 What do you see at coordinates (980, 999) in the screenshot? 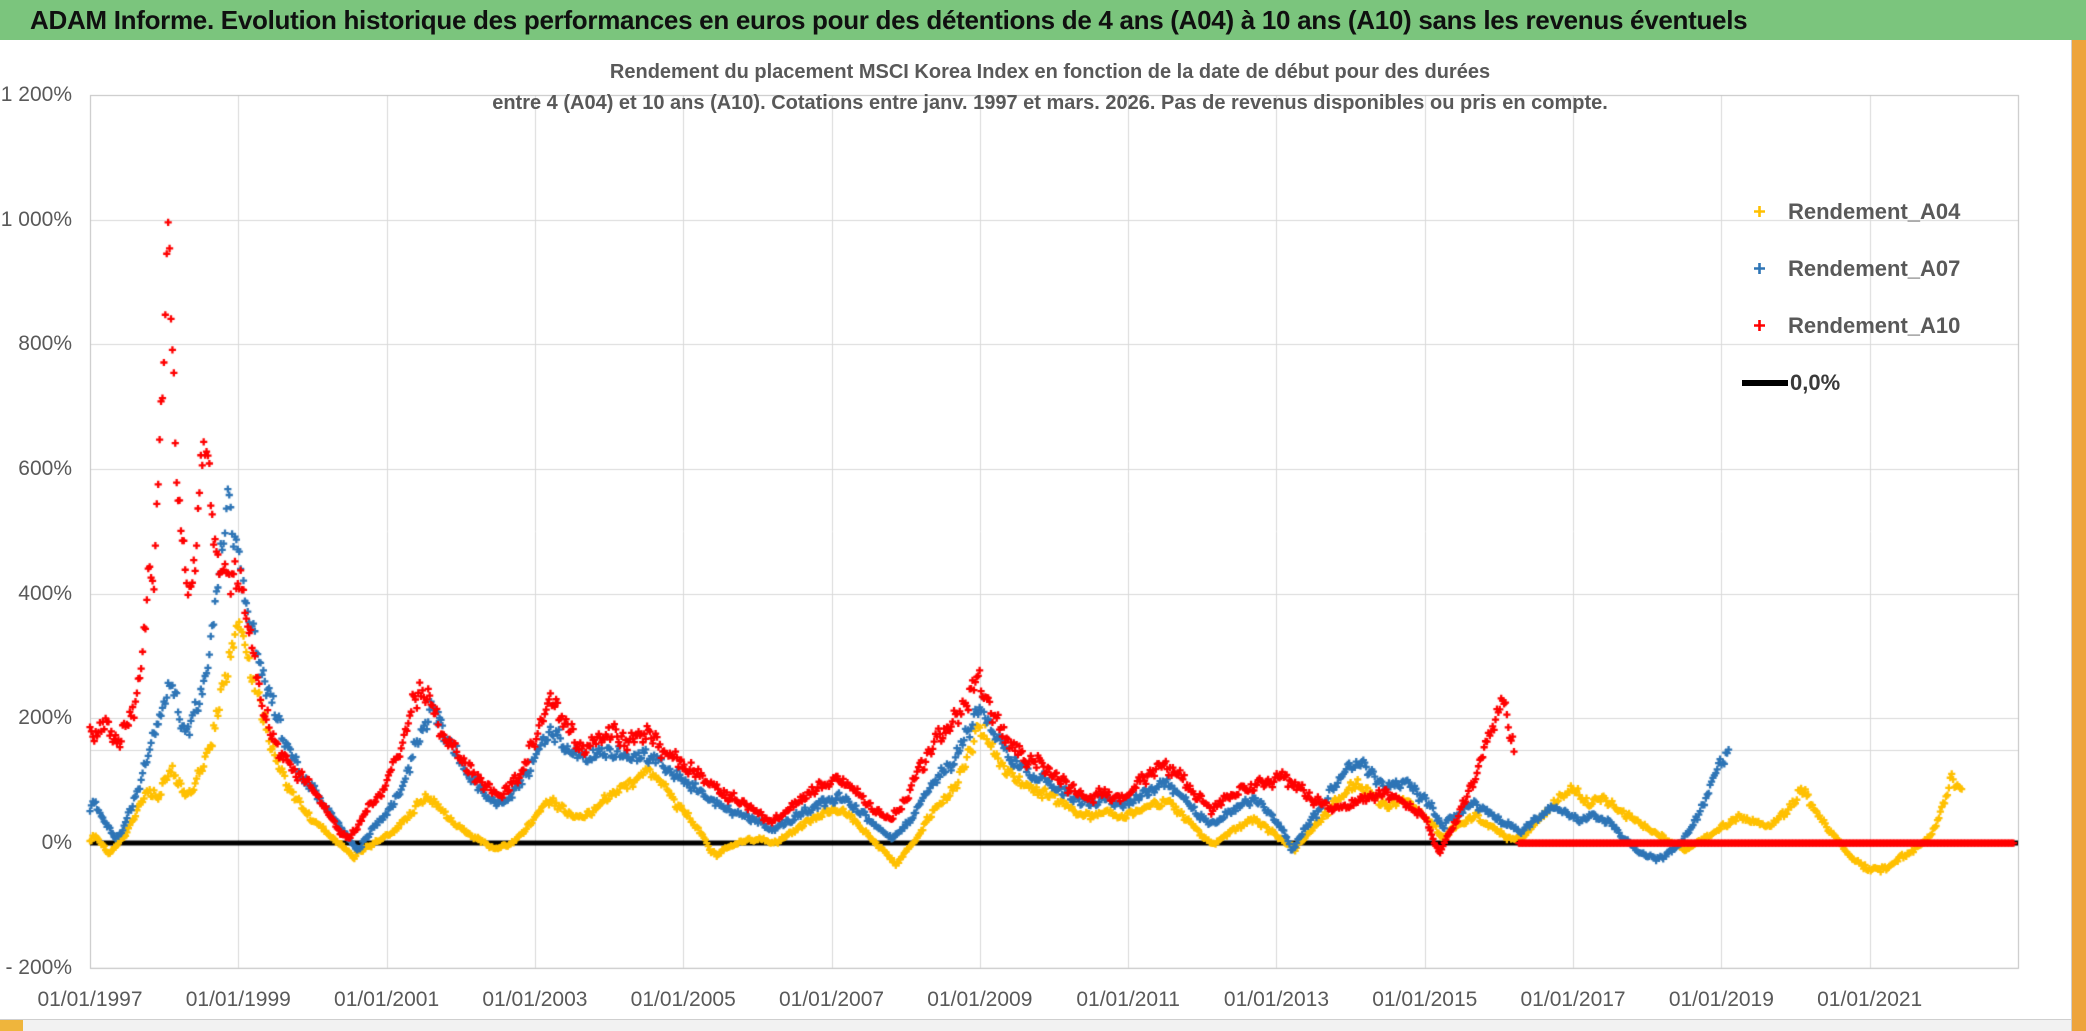
I see `x-axis-label: 01/01/2009` at bounding box center [980, 999].